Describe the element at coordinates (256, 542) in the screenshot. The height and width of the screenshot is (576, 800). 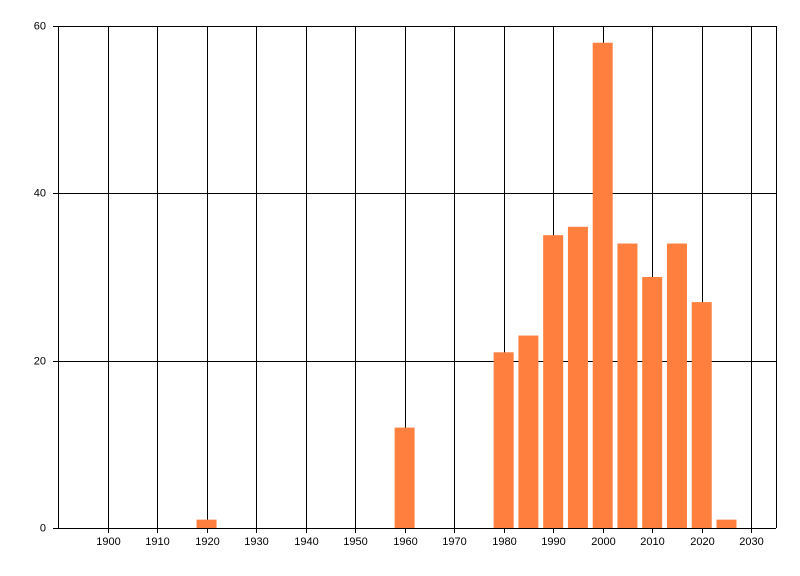
I see `x-tick-label: 1930` at that location.